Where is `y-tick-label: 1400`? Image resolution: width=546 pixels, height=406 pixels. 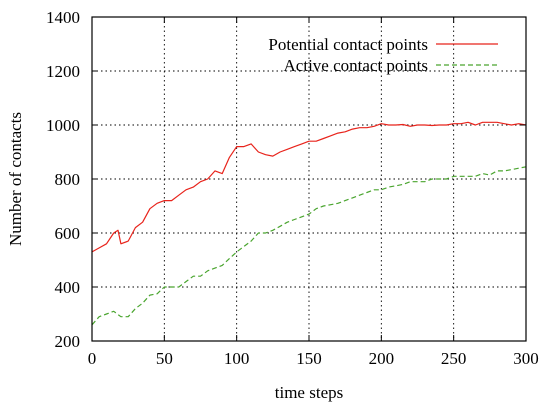 y-tick-label: 1400 is located at coordinates (63, 17).